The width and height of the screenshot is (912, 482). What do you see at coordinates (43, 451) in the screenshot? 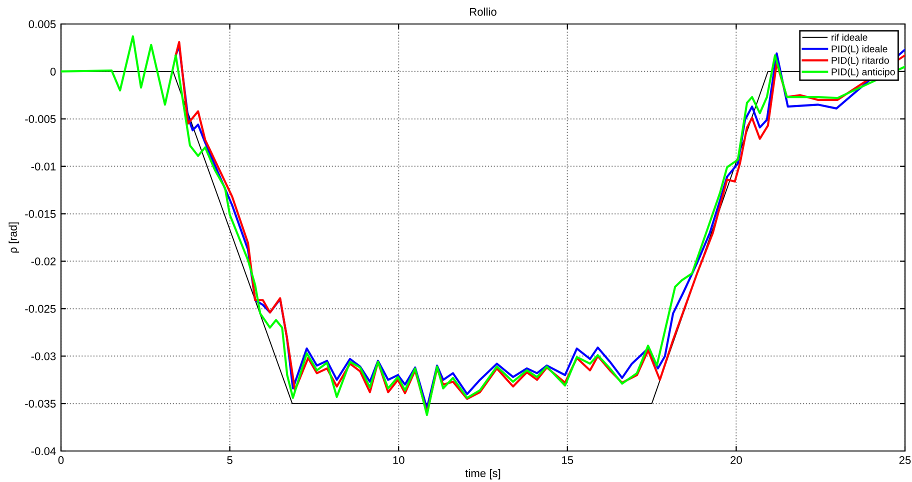
I see `y-tick-label: -0.04` at bounding box center [43, 451].